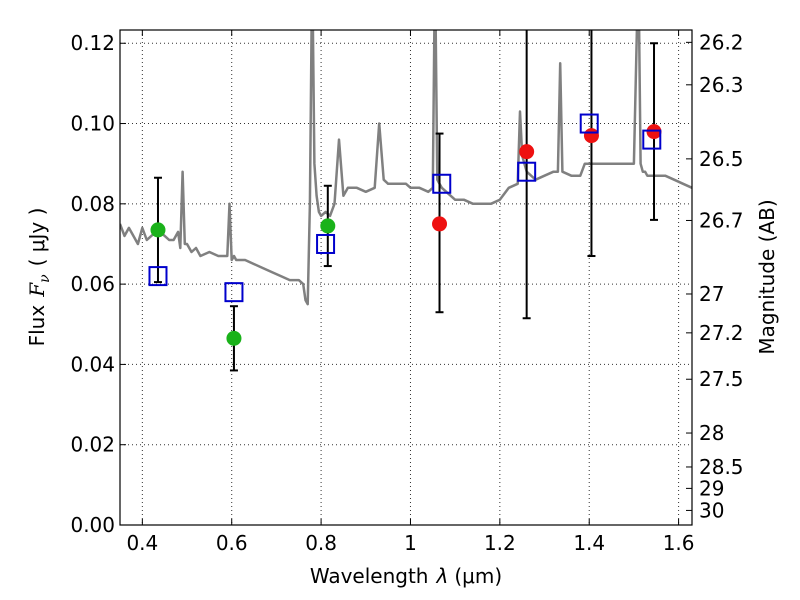 This screenshot has width=800, height=600. Describe the element at coordinates (589, 543) in the screenshot. I see `x-tick-label: 1.4` at that location.